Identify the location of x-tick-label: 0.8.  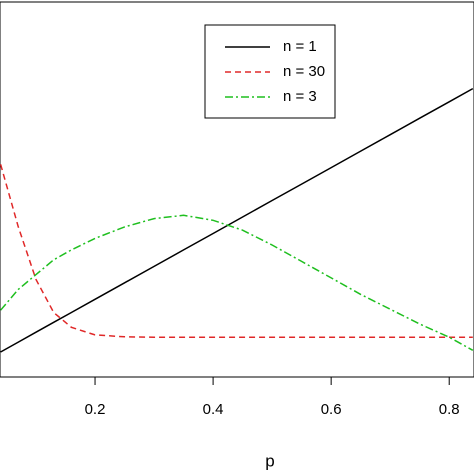
(449, 409).